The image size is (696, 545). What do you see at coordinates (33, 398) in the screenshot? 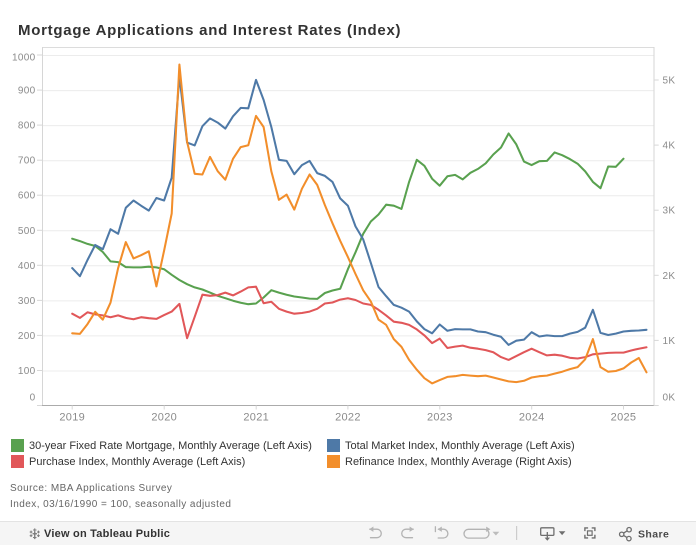
I see `svg-text: 0` at bounding box center [33, 398].